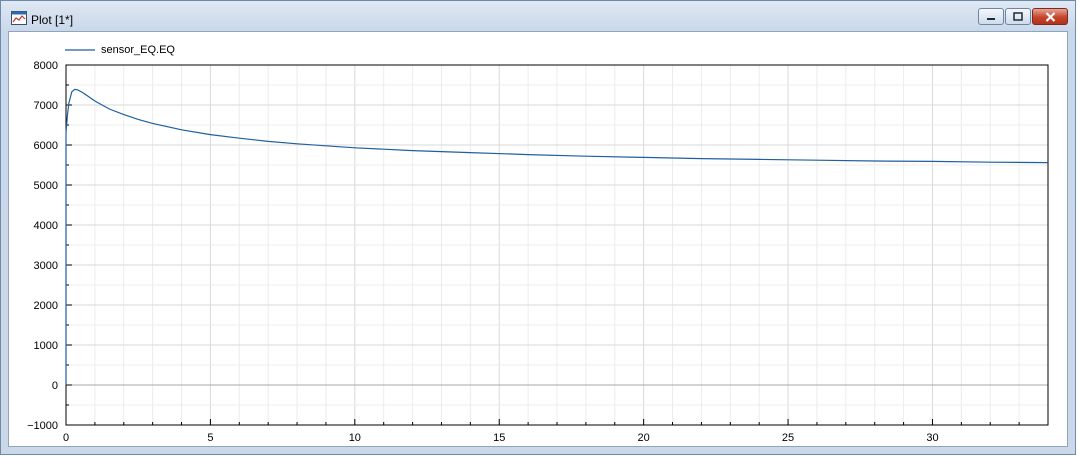  I want to click on y-tick-label: 7000, so click(46, 106).